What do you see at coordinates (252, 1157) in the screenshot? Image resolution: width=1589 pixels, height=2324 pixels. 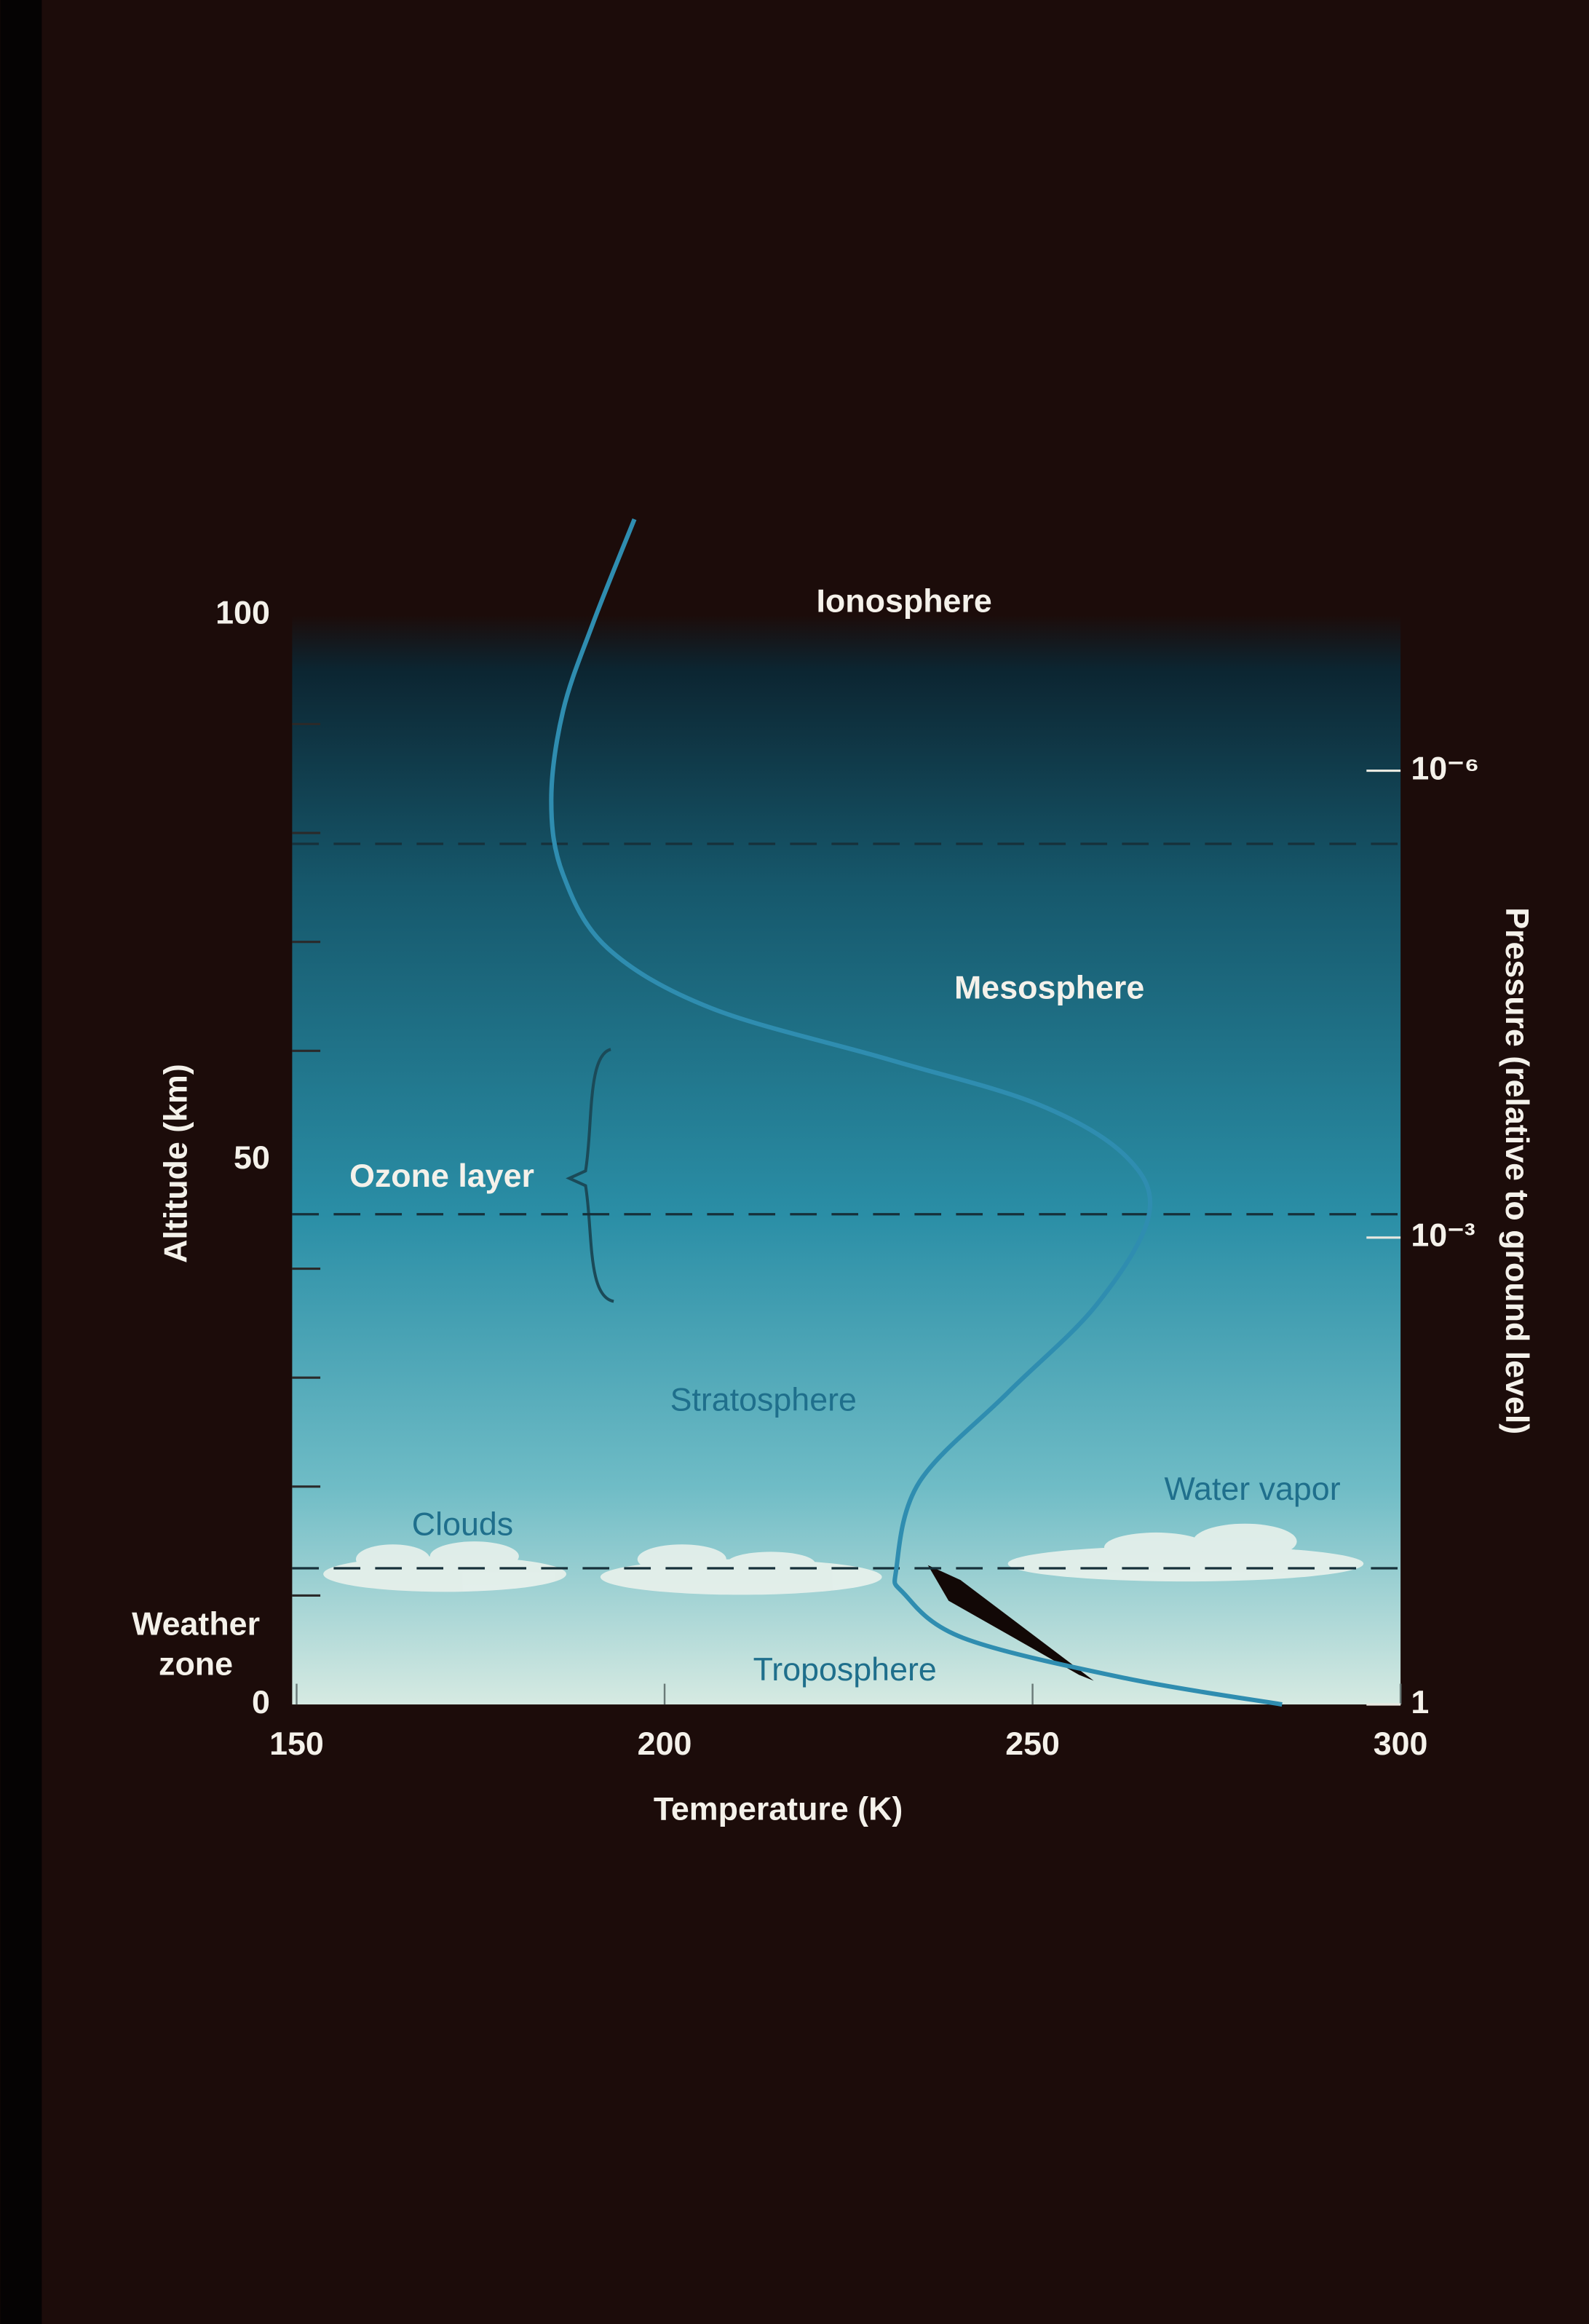 I see `y-tick-label: 50` at bounding box center [252, 1157].